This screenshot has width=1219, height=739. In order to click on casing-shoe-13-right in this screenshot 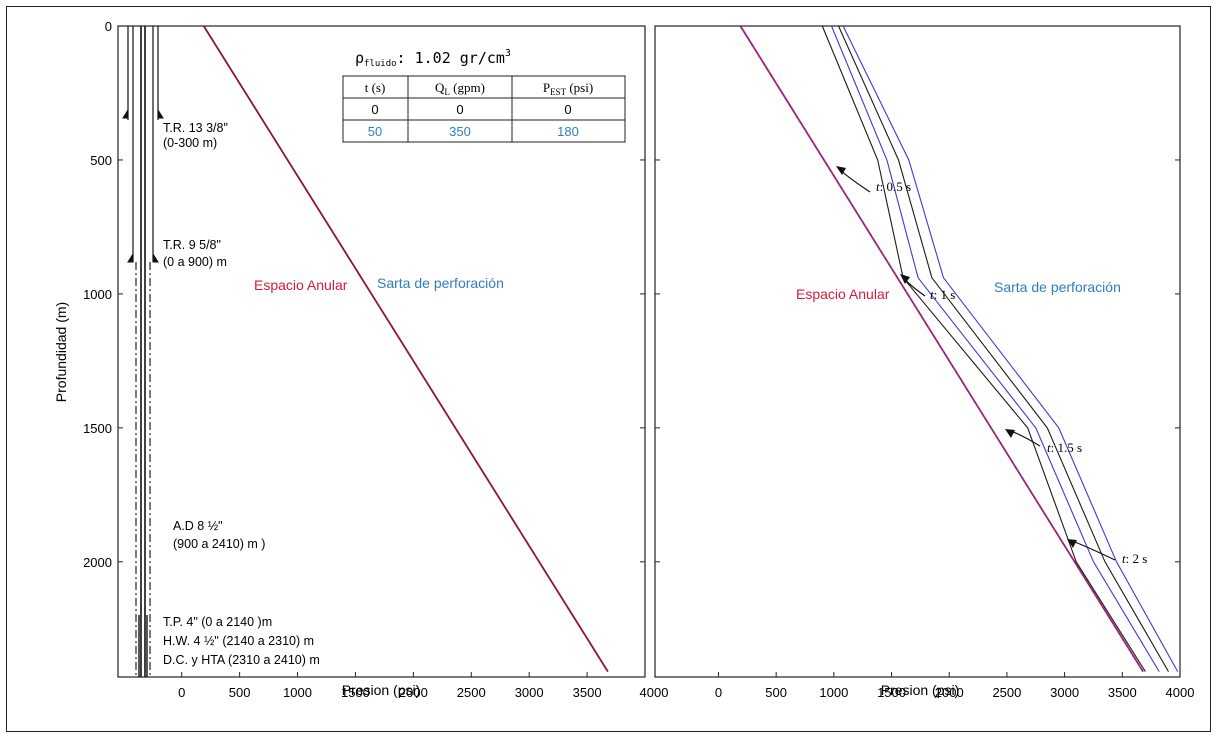, I will do `click(160, 113)`.